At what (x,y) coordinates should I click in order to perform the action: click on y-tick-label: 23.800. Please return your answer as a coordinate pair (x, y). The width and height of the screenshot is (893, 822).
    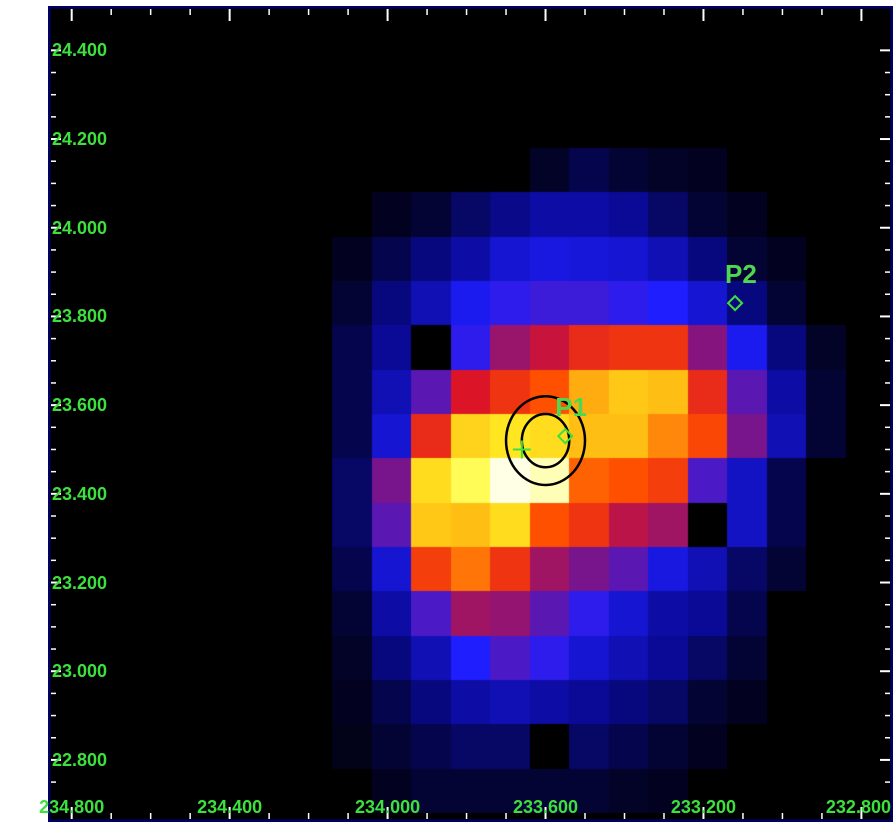
    Looking at the image, I should click on (80, 316).